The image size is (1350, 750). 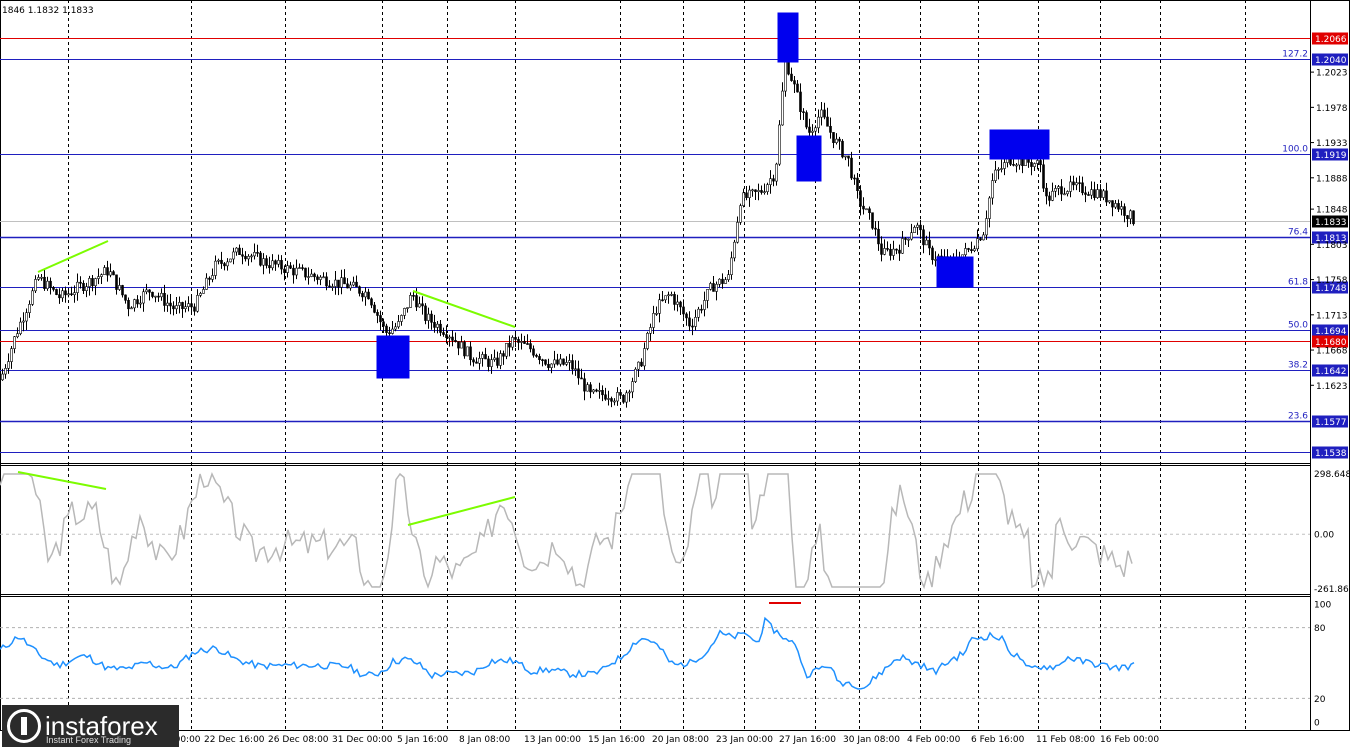 What do you see at coordinates (680, 740) in the screenshot?
I see `time-axis-label: 20 Jan 08:00` at bounding box center [680, 740].